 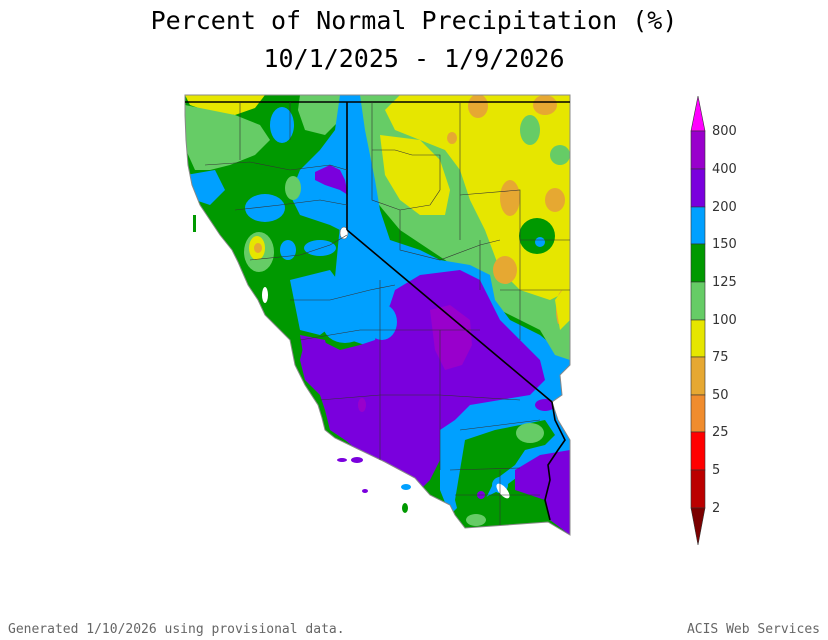 I want to click on color-legend, so click(x=698, y=320).